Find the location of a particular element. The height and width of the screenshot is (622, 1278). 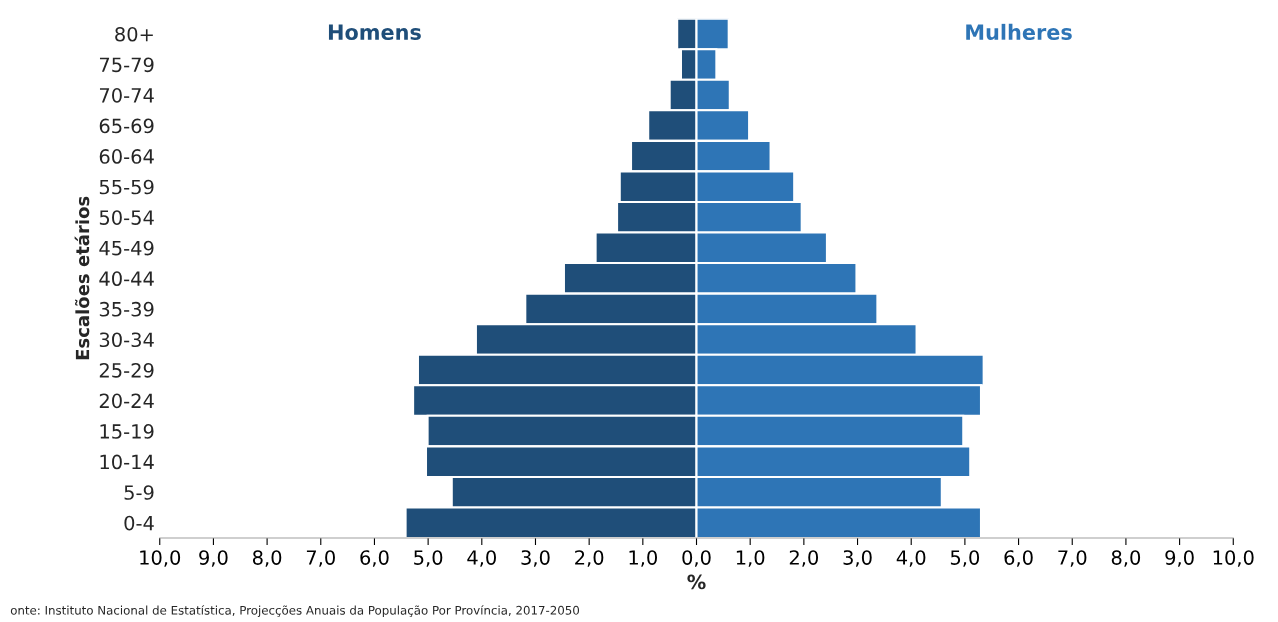

y-tick-label: 0-4 is located at coordinates (139, 523).